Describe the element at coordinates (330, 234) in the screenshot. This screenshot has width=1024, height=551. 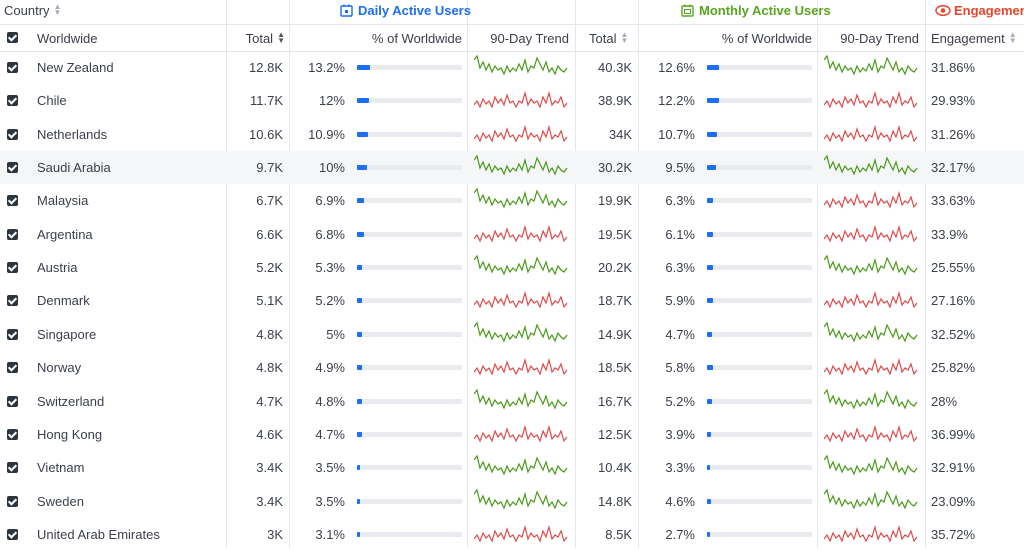
I see `dau-pct: 6.8%` at that location.